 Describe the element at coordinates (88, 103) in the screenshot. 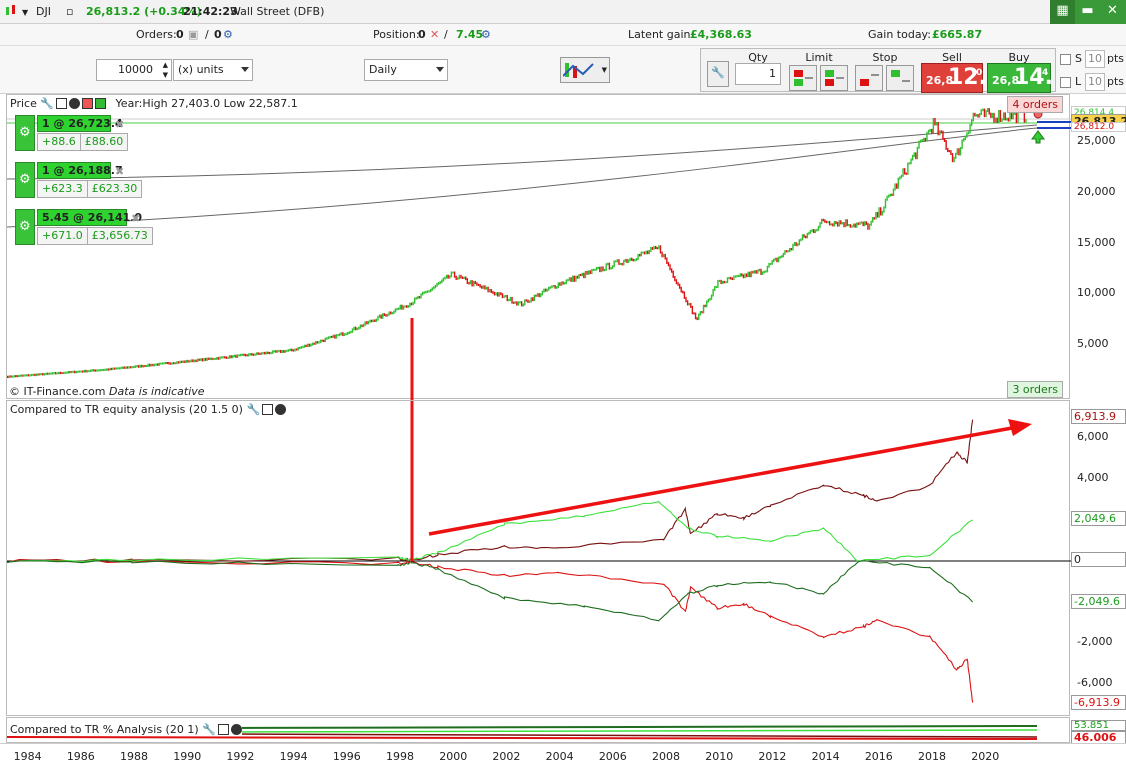

I see `down-arrow-icon` at that location.